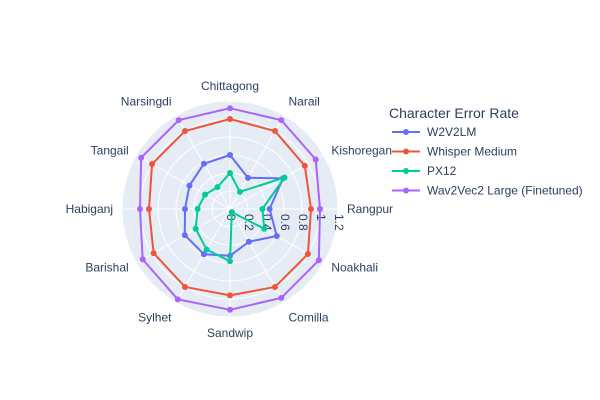 This screenshot has height=400, width=600. I want to click on legend-item: Whisper Medium, so click(454, 152).